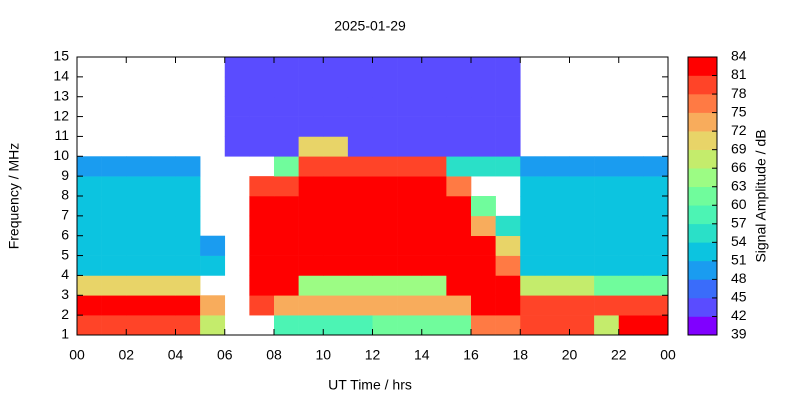 The height and width of the screenshot is (400, 800). Describe the element at coordinates (323, 355) in the screenshot. I see `x-tick-label: 10` at that location.